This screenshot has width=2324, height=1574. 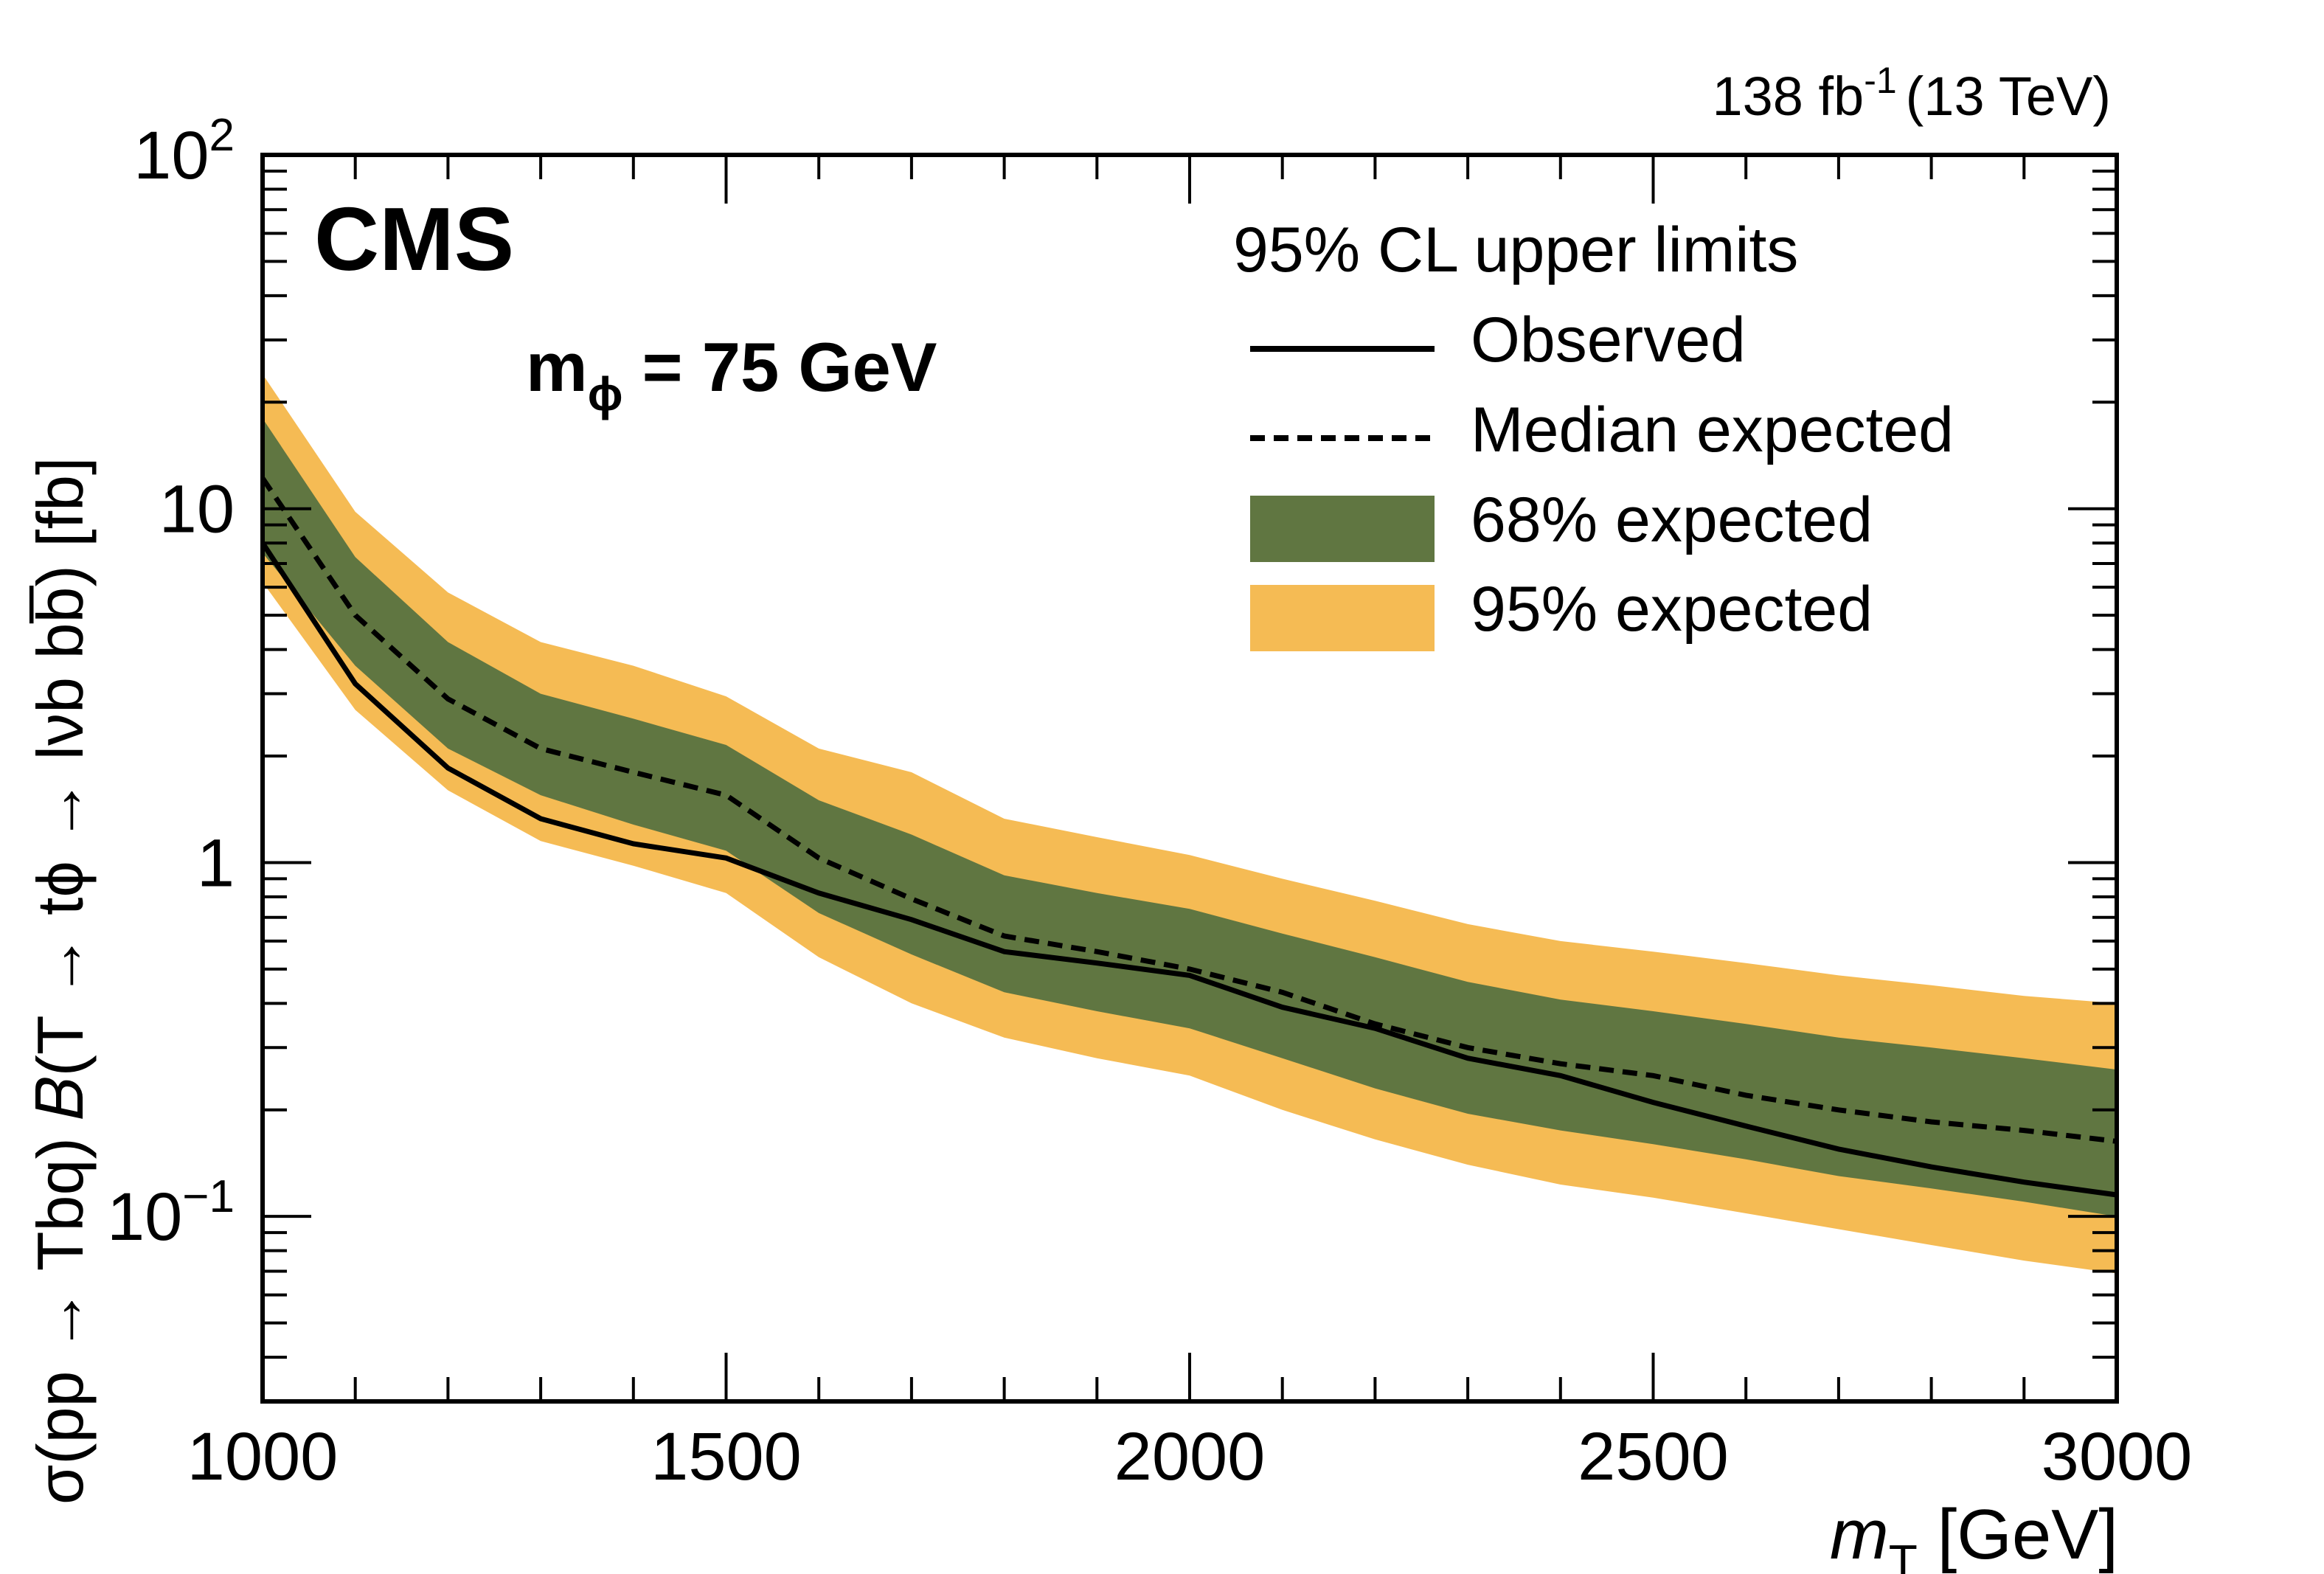 I want to click on y-tick-label: 10, so click(x=197, y=509).